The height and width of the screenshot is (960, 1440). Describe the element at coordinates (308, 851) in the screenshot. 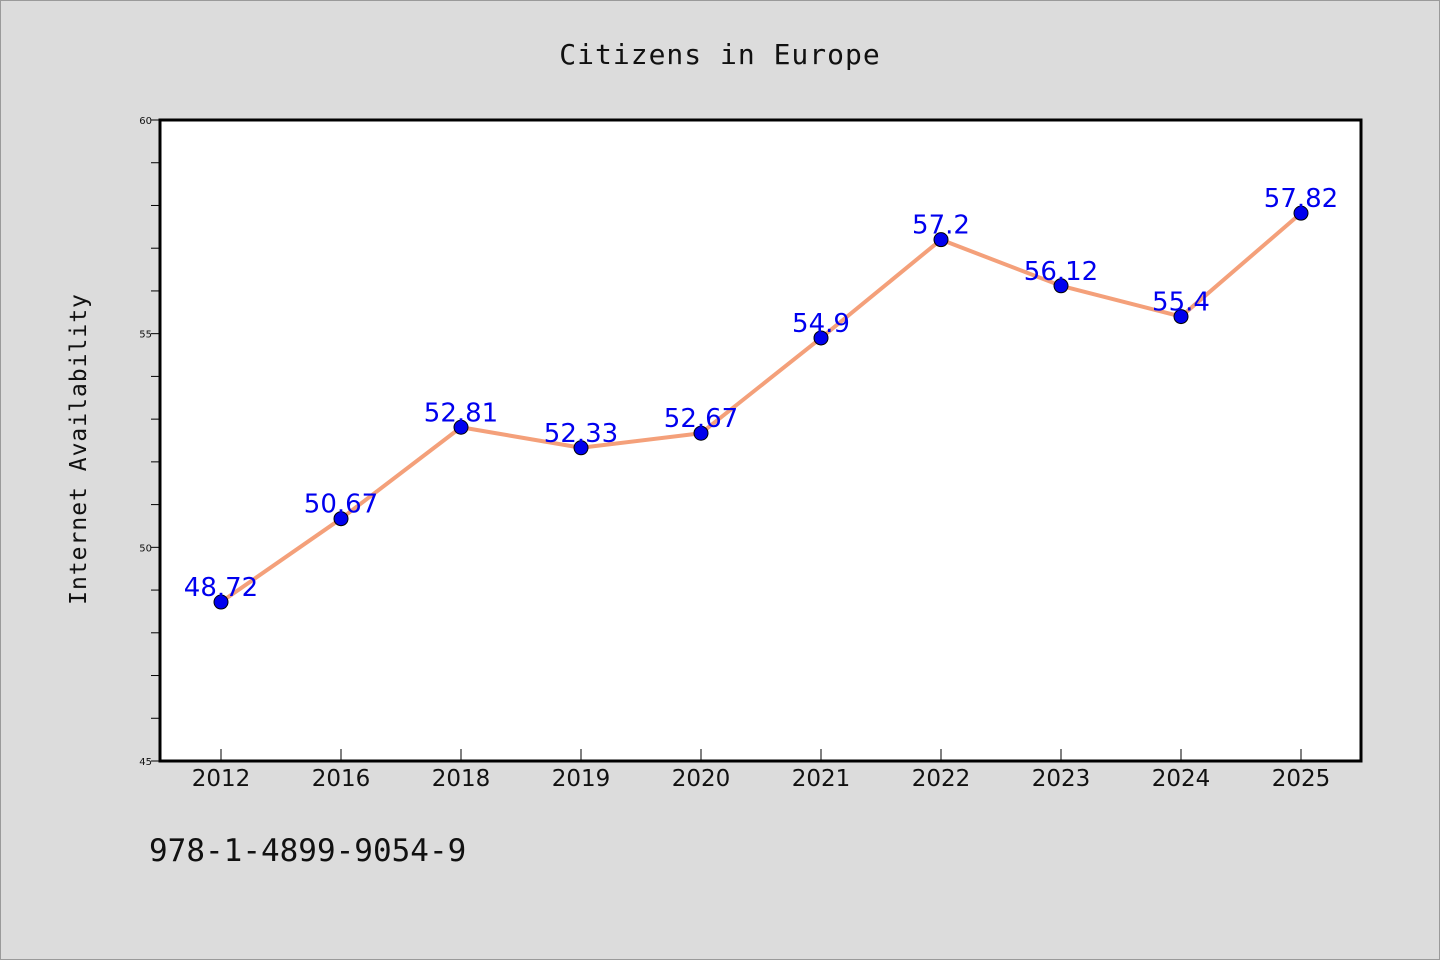

I see `footnote-isbn: 978-1-4899-9054-9` at that location.